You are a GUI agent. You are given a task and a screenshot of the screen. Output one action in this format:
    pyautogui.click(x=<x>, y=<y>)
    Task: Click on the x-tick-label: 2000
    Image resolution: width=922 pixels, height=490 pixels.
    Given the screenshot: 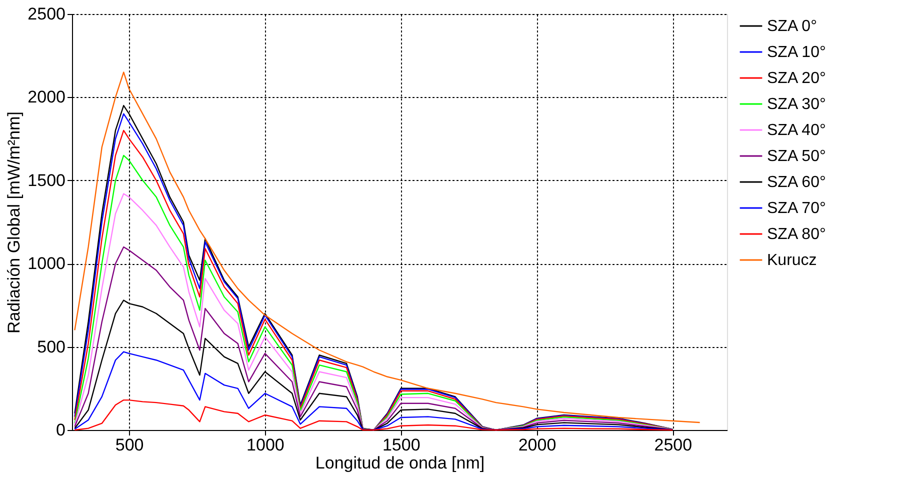 What is the action you would take?
    pyautogui.click(x=537, y=445)
    